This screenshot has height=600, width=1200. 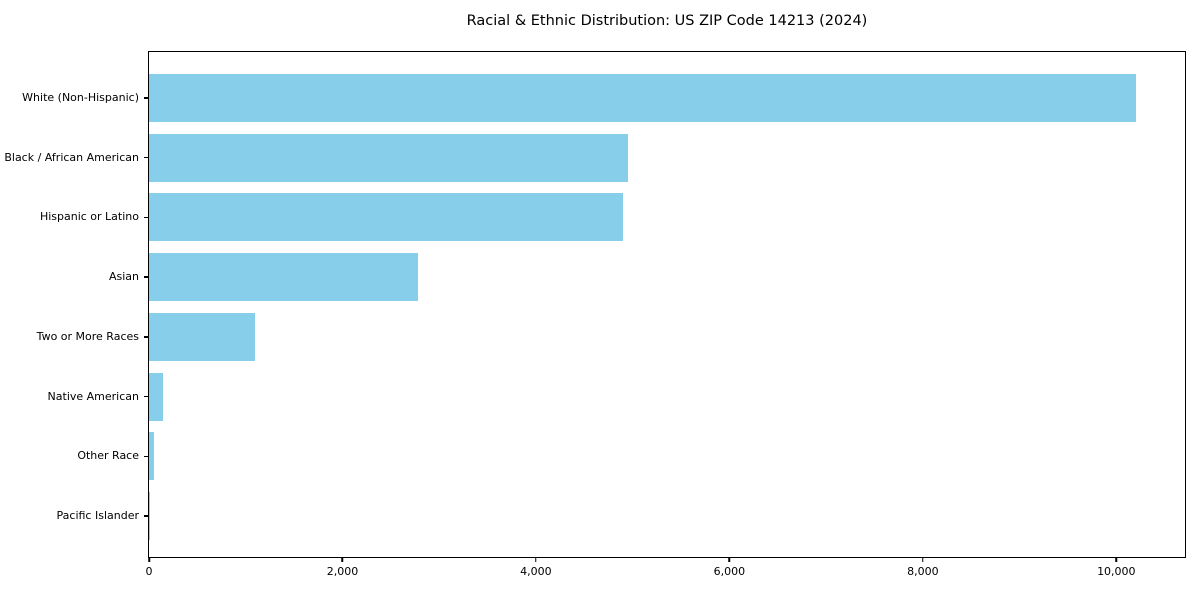 I want to click on y-axis-label: Native American, so click(x=93, y=396).